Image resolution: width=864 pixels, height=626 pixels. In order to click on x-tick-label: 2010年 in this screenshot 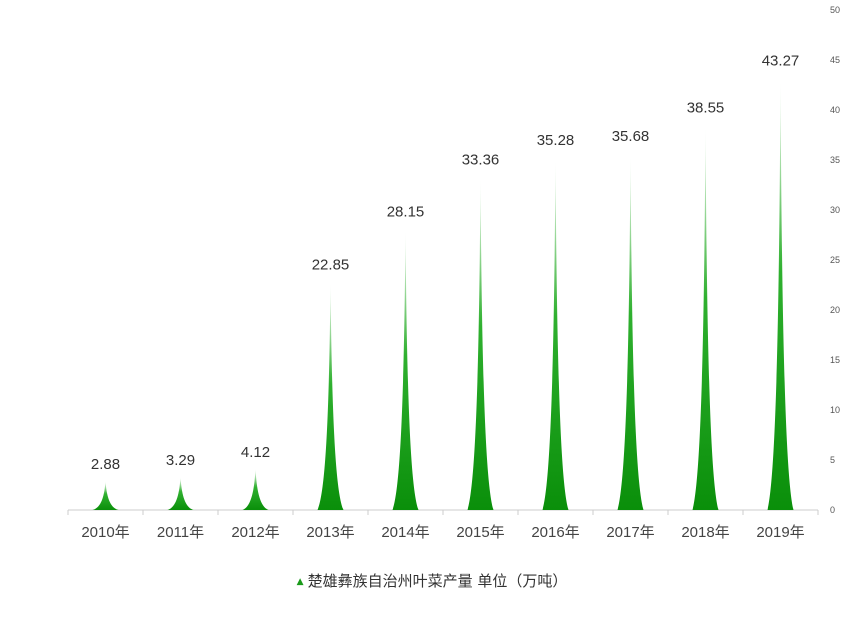, I will do `click(105, 532)`.